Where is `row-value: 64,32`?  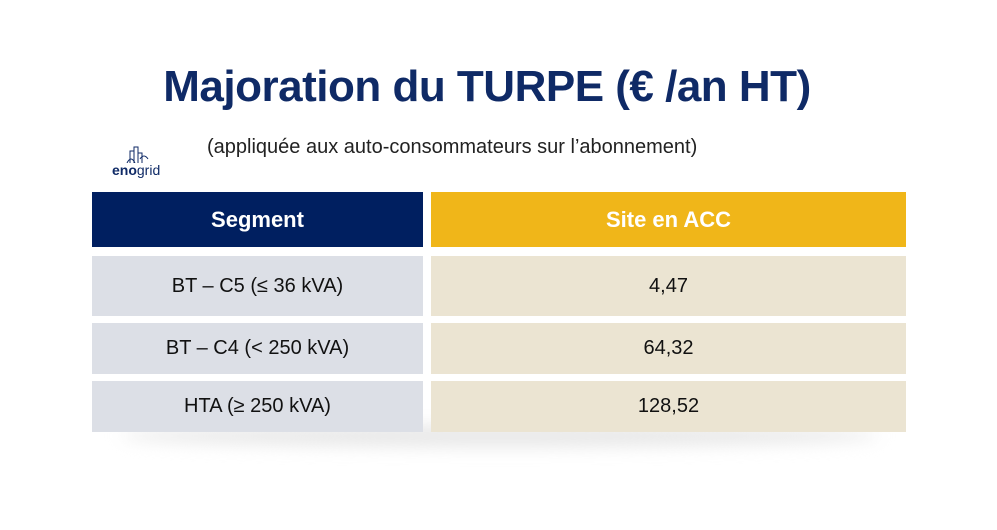
row-value: 64,32 is located at coordinates (668, 348).